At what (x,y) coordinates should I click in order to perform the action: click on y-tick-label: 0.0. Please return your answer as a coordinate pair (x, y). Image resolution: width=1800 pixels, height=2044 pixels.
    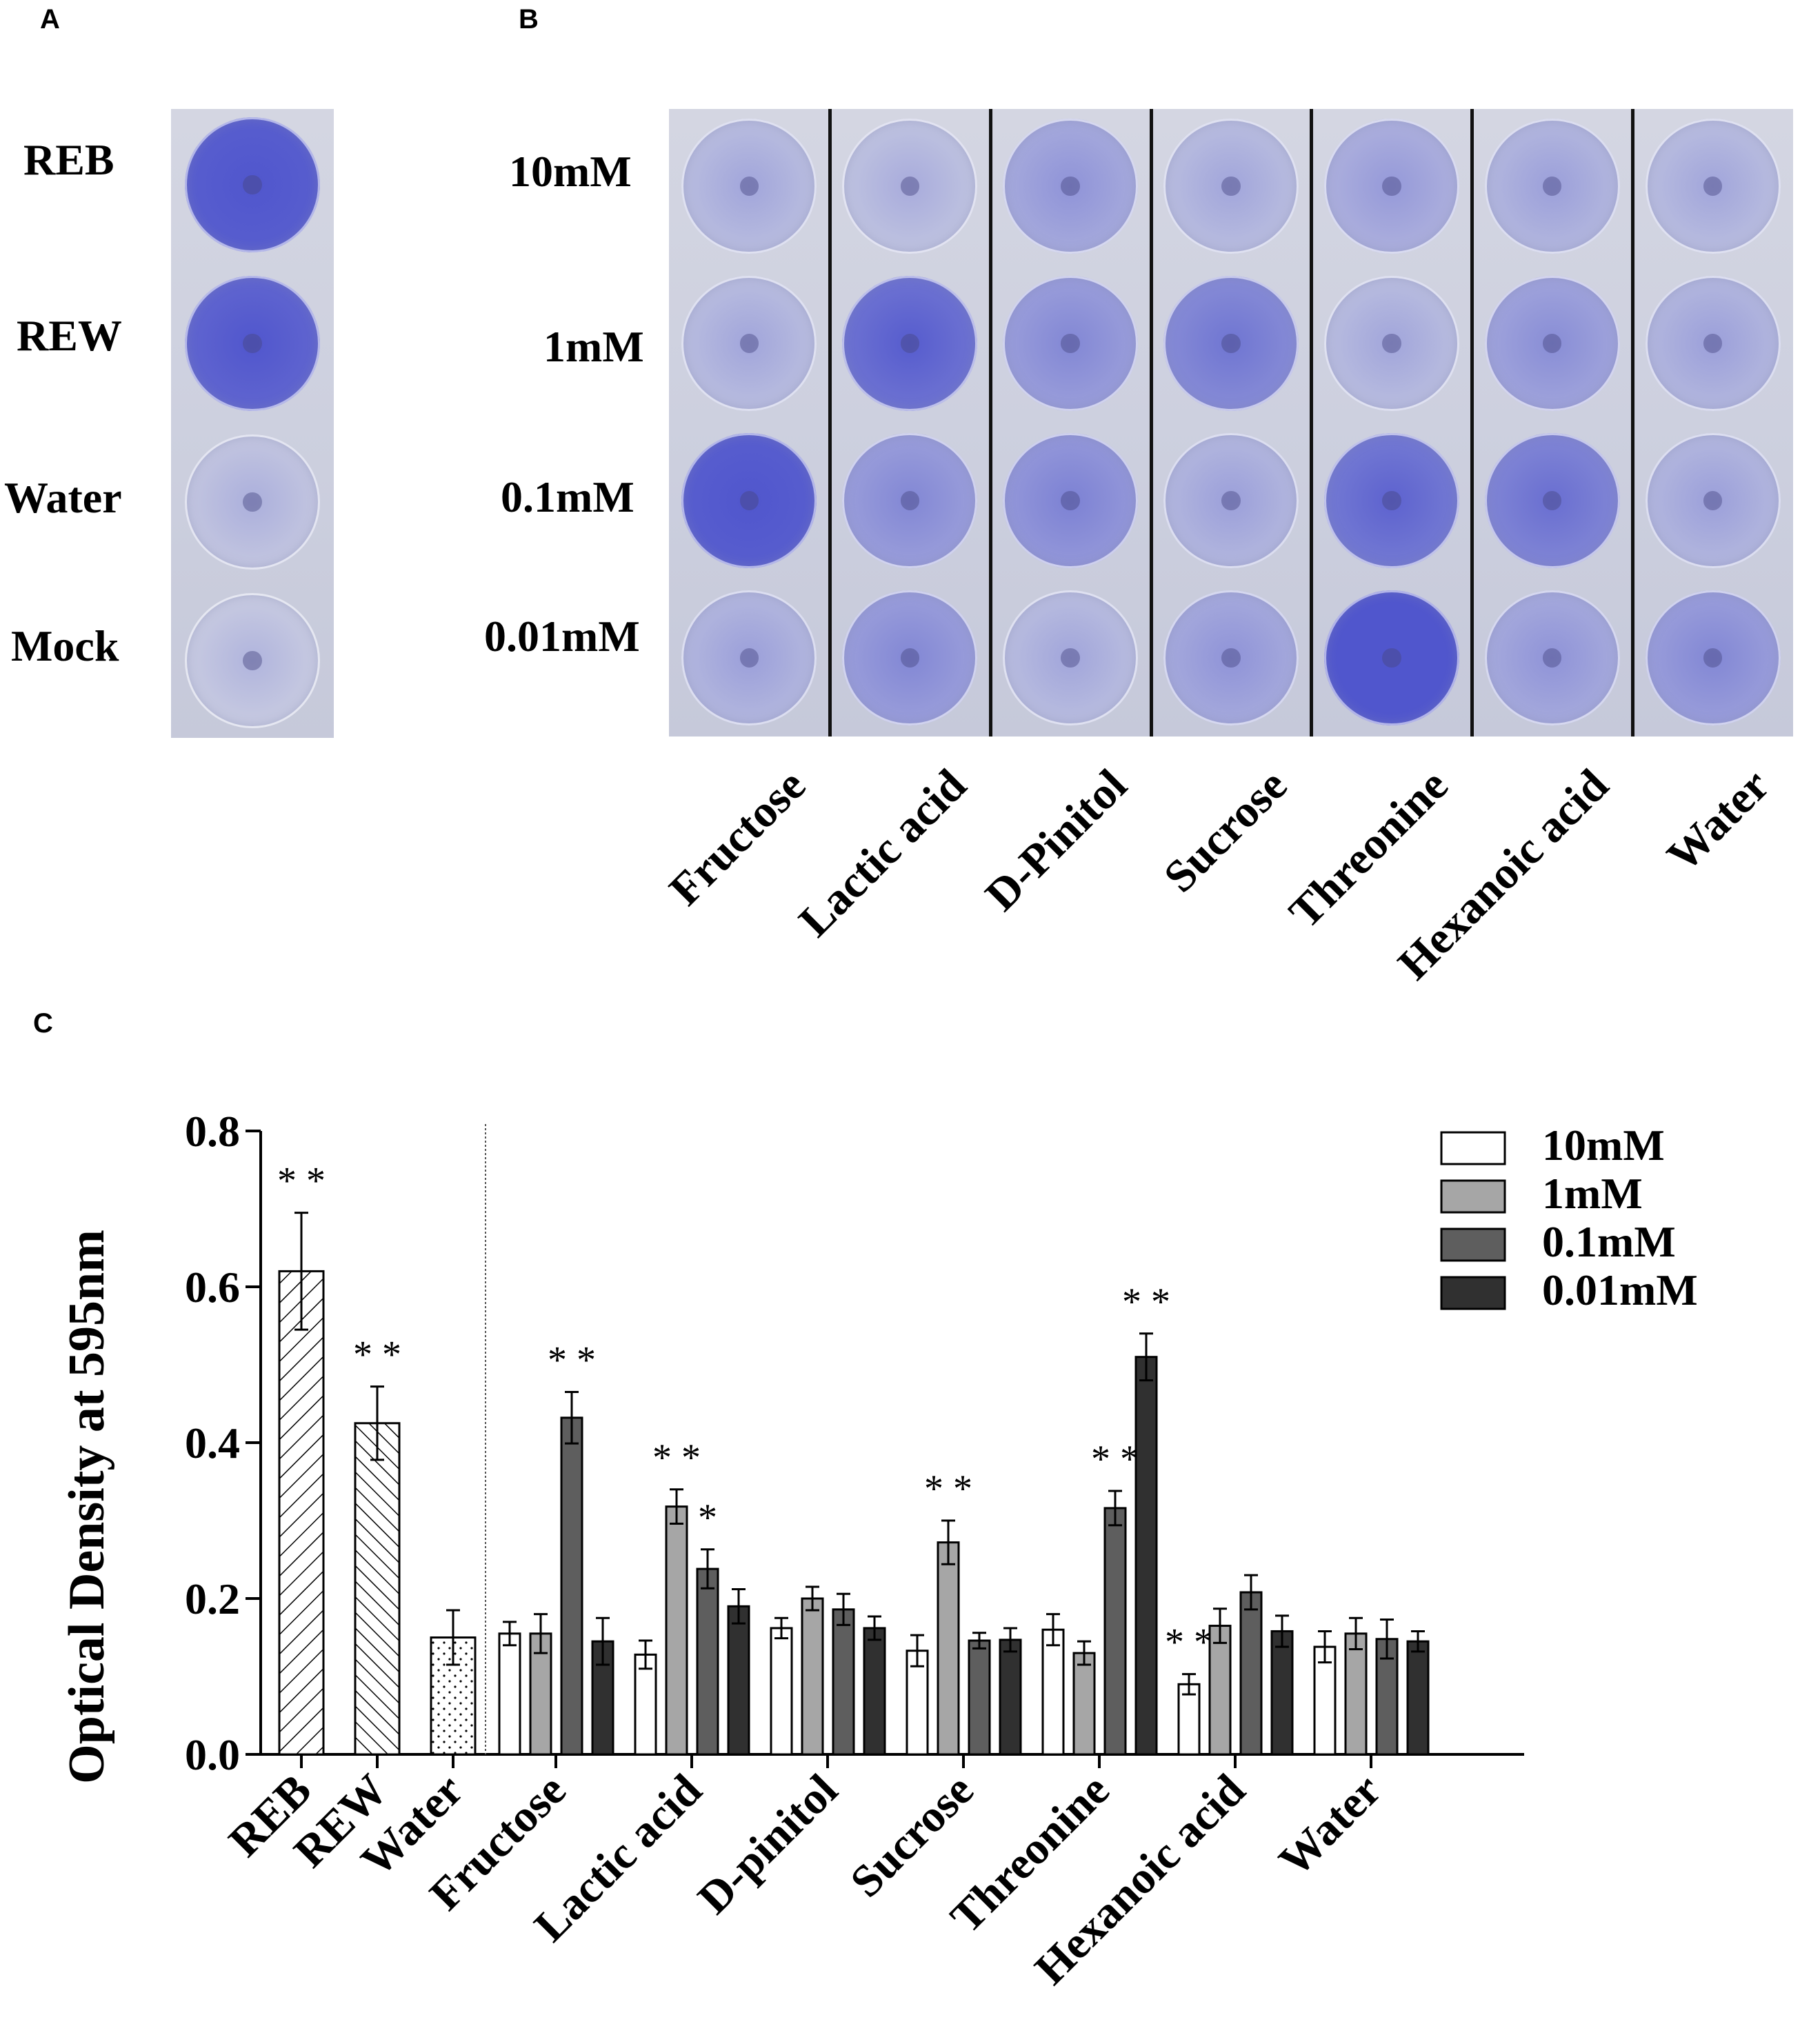
    Looking at the image, I should click on (212, 1754).